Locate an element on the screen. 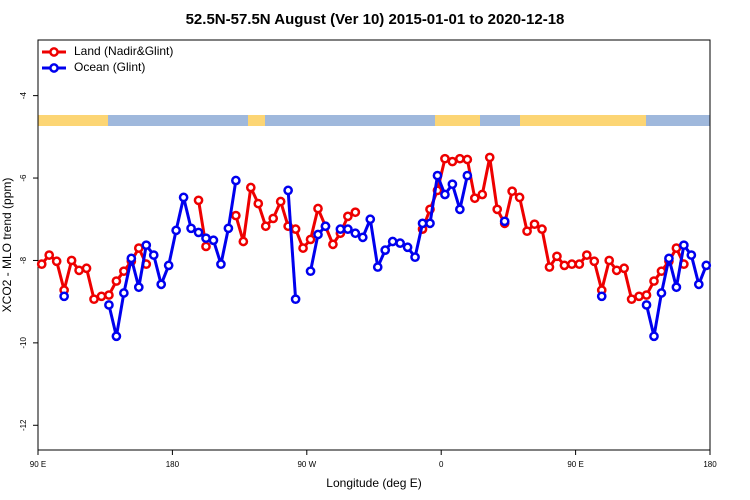  legend-marker is located at coordinates (54, 52).